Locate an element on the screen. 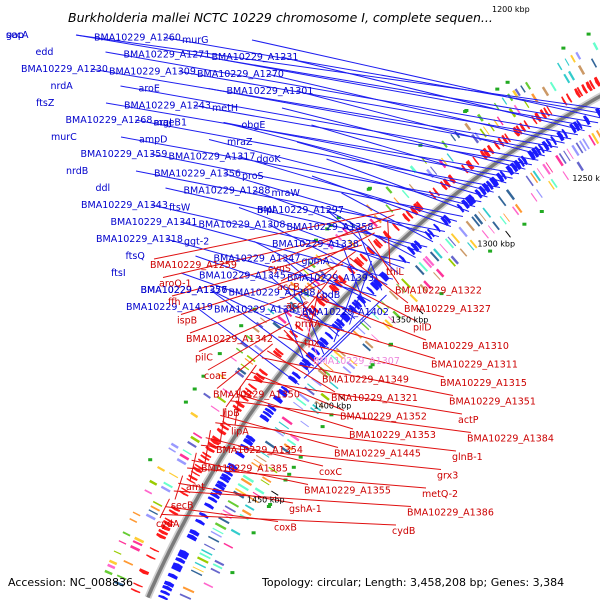 This screenshot has width=600, height=600. forward-gene-label: gap is located at coordinates (15, 35).